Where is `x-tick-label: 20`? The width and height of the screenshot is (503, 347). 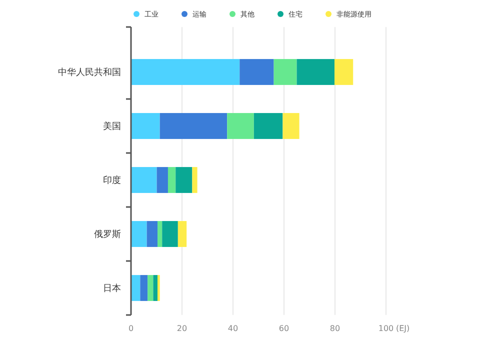 x-tick-label: 20 is located at coordinates (182, 328).